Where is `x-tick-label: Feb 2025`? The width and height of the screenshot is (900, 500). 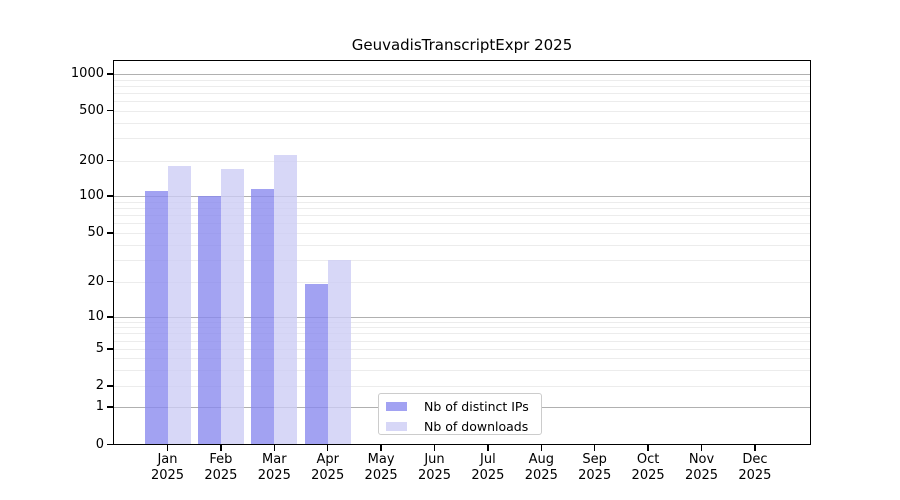 x-tick-label: Feb 2025 is located at coordinates (221, 468).